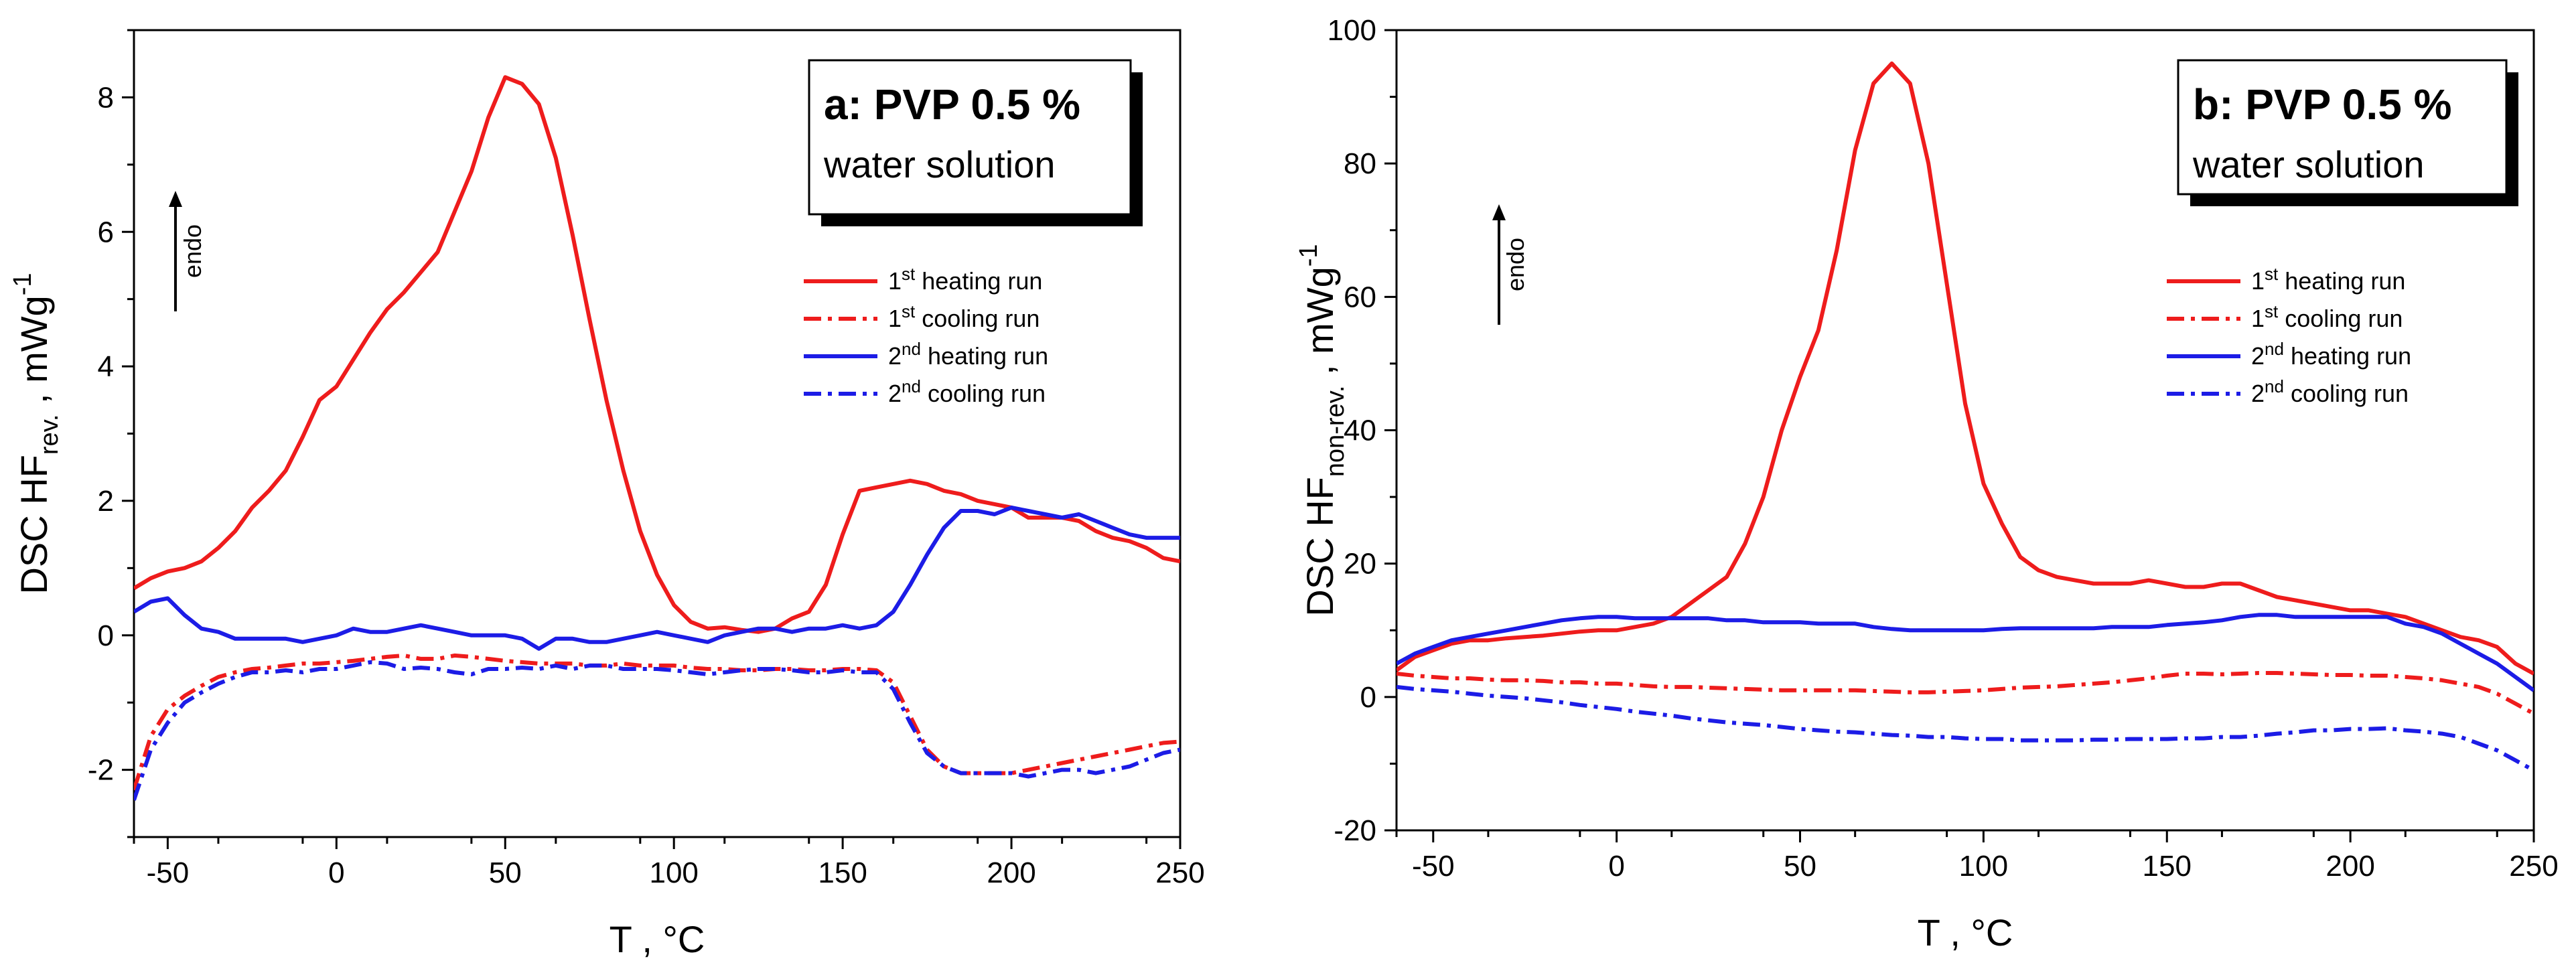  What do you see at coordinates (952, 105) in the screenshot?
I see `panel-title: a: PVP 0.5 %` at bounding box center [952, 105].